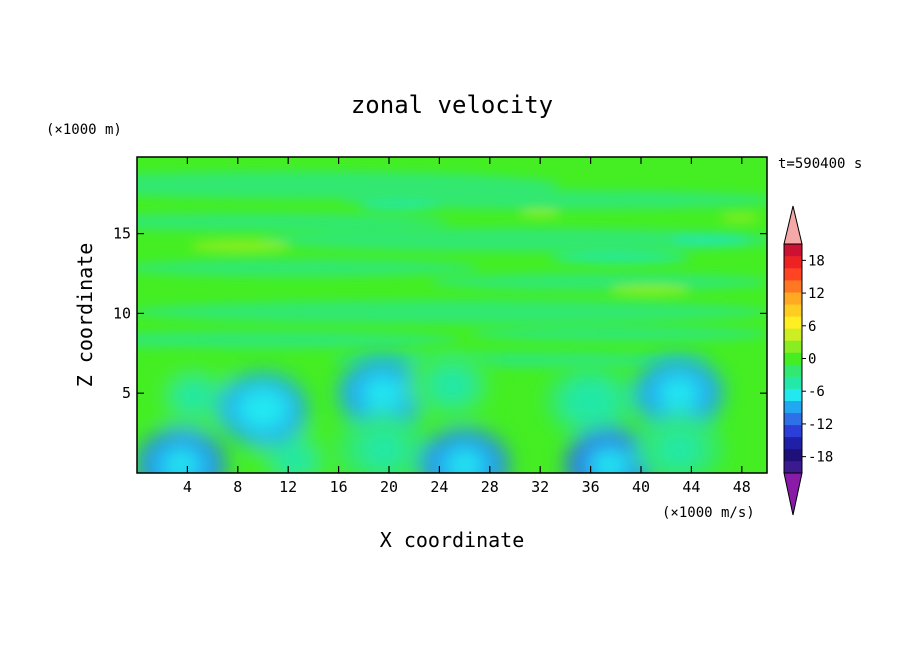  What do you see at coordinates (591, 487) in the screenshot?
I see `x-tick-label: 36` at bounding box center [591, 487].